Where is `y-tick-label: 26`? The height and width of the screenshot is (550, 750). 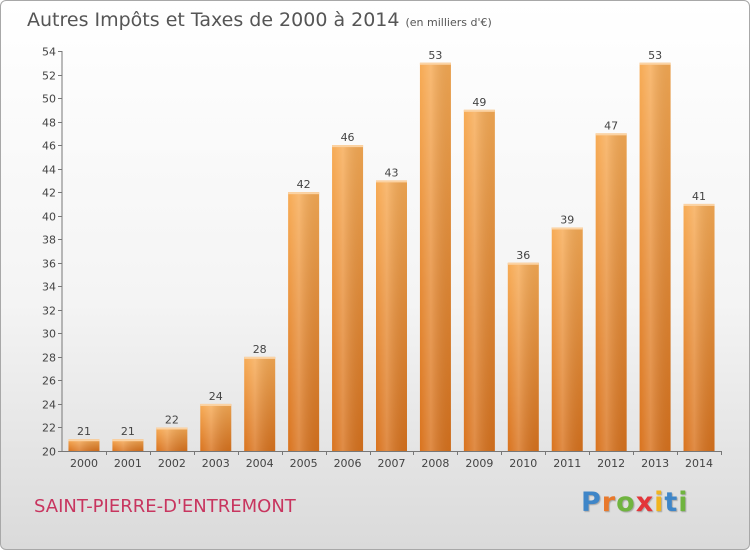
y-tick-label: 26 is located at coordinates (49, 381).